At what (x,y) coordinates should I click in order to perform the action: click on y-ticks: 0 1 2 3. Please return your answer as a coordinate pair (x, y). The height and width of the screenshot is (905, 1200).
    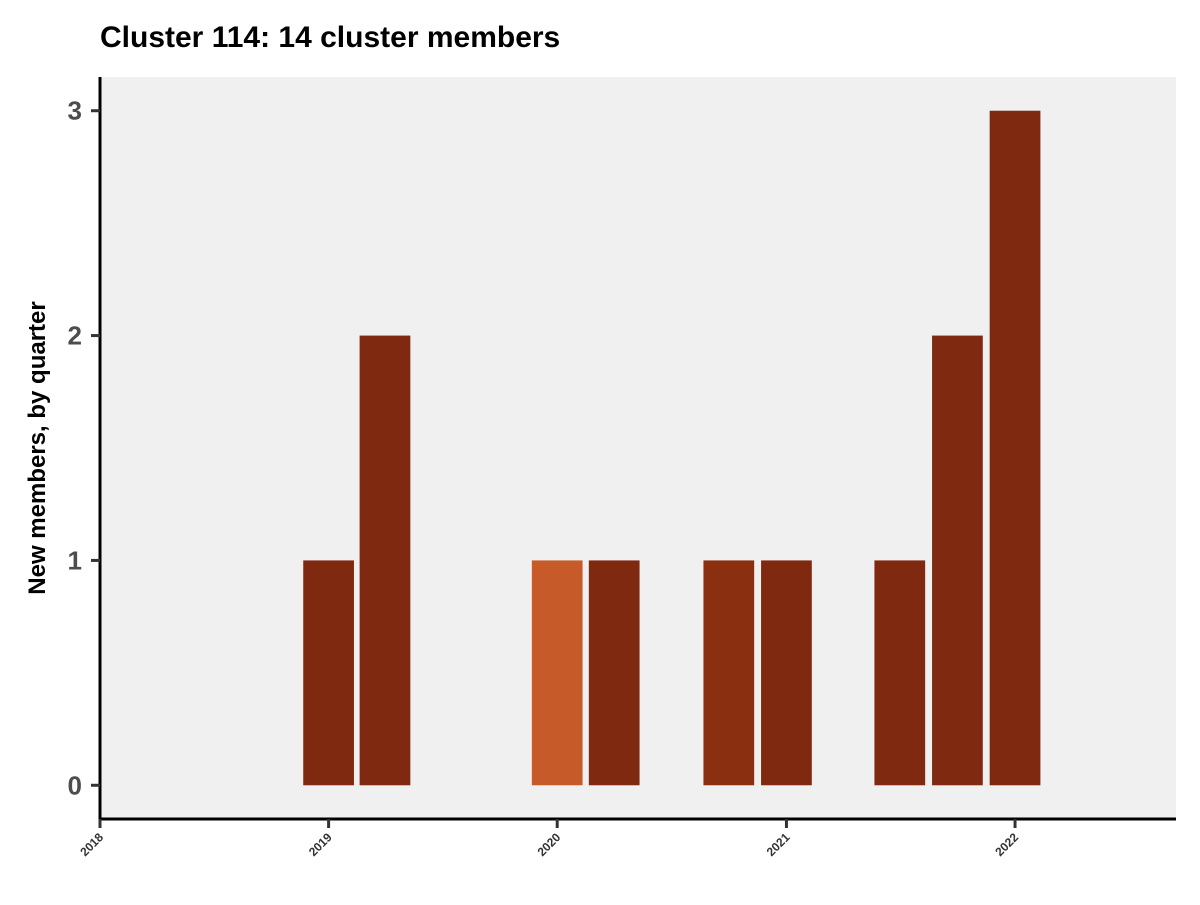
    Looking at the image, I should click on (84, 448).